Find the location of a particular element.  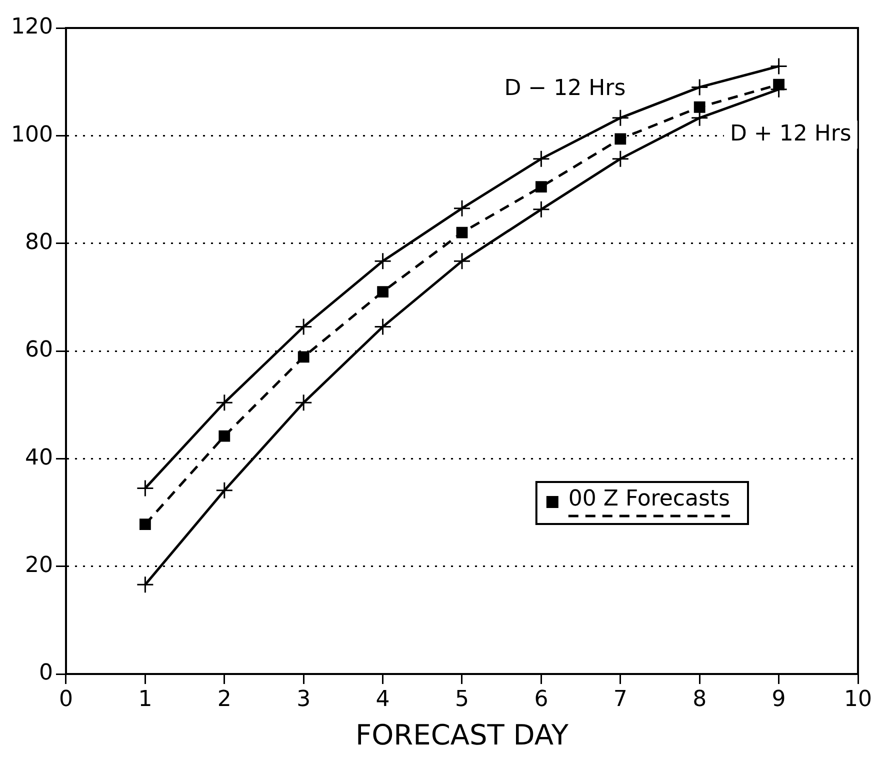

x-tick-label: 10 is located at coordinates (858, 699).